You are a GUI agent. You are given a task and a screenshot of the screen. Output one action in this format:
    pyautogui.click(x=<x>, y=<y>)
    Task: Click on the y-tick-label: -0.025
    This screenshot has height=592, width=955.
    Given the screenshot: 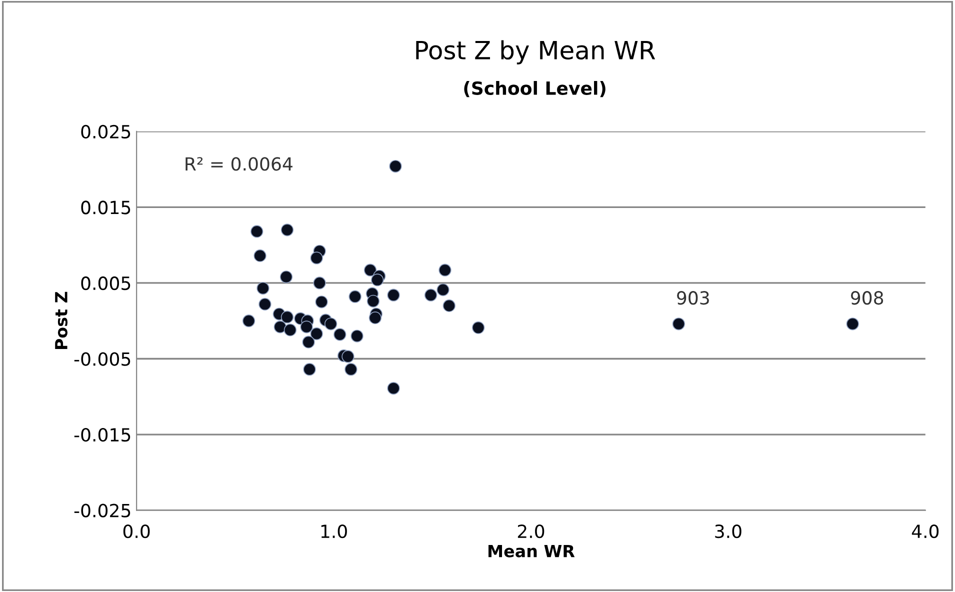 What is the action you would take?
    pyautogui.click(x=102, y=511)
    